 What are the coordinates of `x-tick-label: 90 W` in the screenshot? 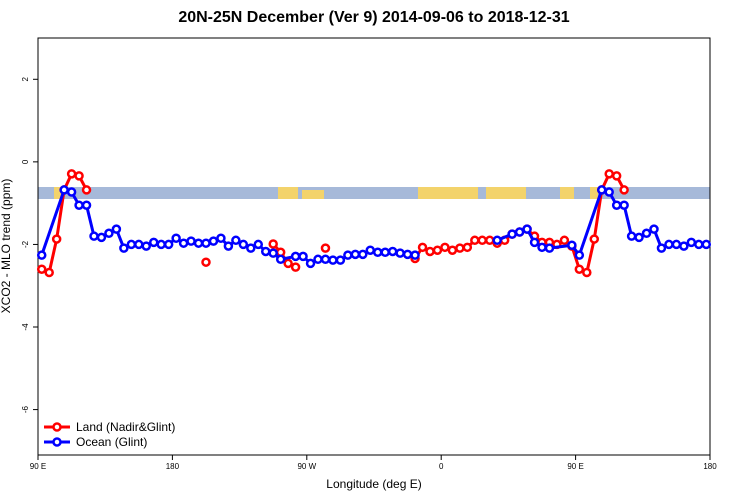 It's located at (306, 466).